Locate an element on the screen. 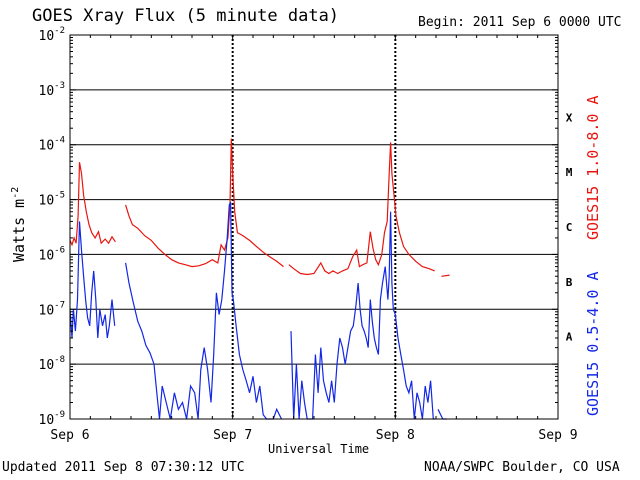  flare-class-label: C is located at coordinates (569, 227).